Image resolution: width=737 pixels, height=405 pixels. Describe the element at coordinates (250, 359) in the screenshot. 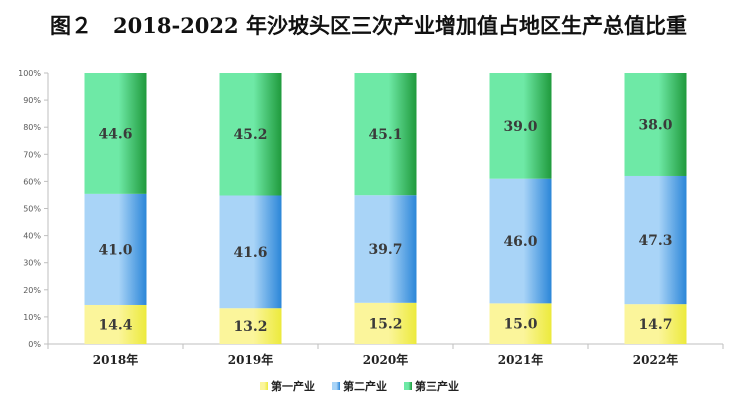

I see `x-tick-label: 2019年` at that location.